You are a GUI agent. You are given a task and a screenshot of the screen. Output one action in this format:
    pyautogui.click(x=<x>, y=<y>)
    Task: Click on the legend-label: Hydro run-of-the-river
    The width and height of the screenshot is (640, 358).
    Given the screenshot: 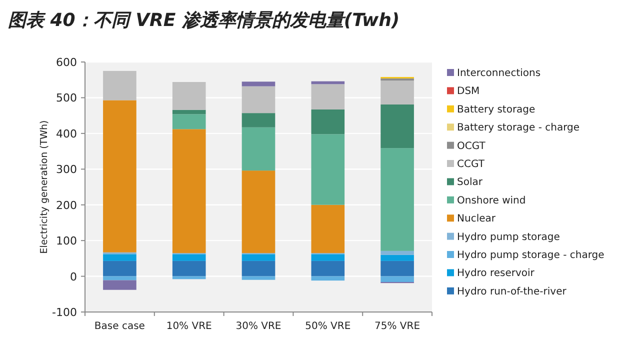 What is the action you would take?
    pyautogui.click(x=512, y=292)
    